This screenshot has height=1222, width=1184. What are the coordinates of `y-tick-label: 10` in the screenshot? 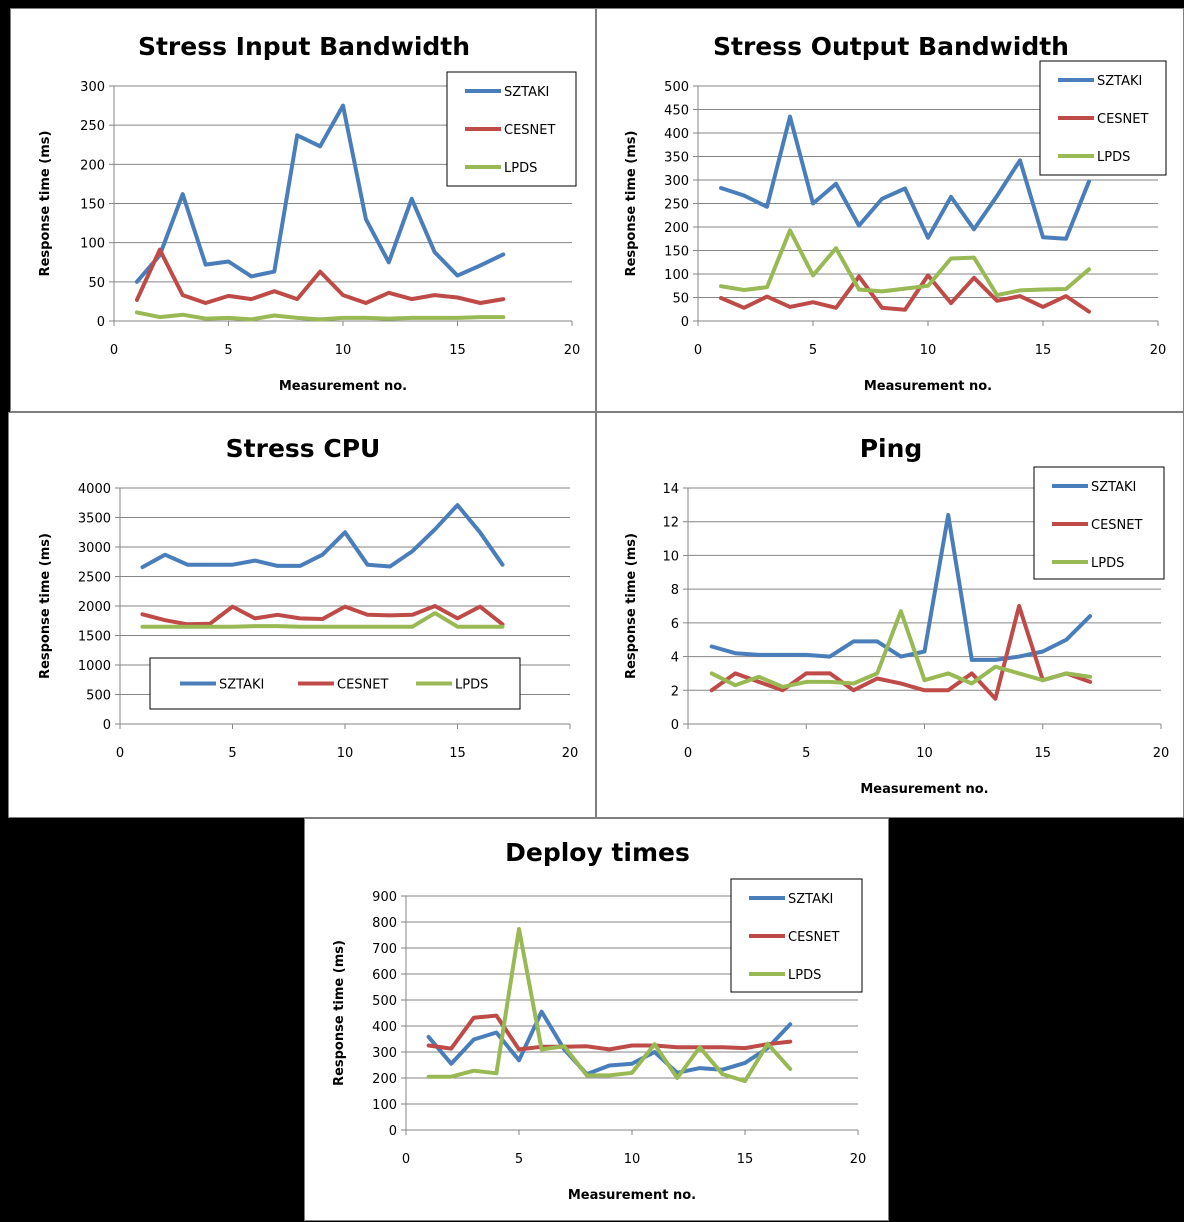 It's located at (670, 556).